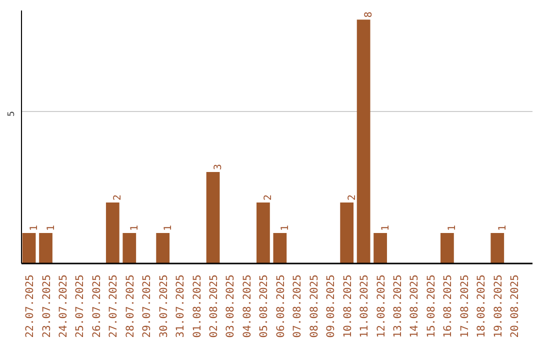  I want to click on x-tick-label: 15.08.2025, so click(431, 306).